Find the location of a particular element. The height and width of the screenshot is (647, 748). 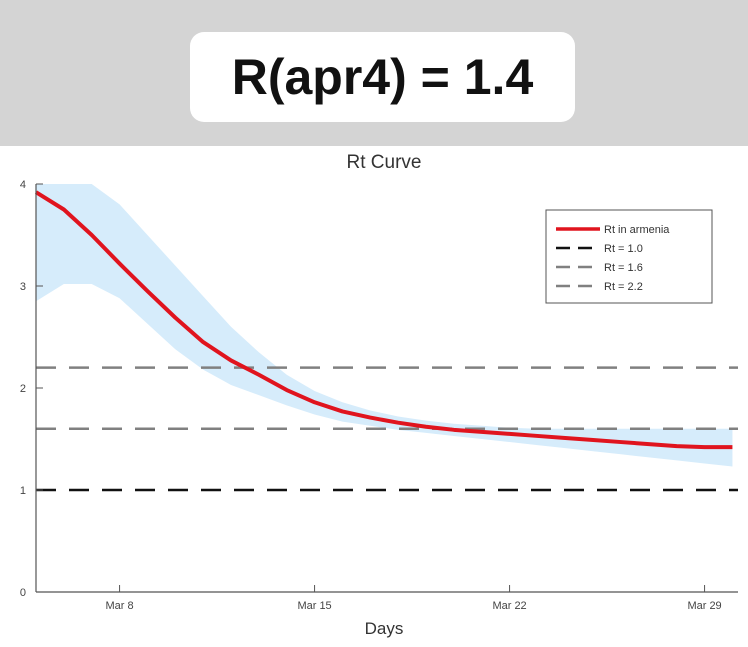

x-axis-label: Days is located at coordinates (384, 628).